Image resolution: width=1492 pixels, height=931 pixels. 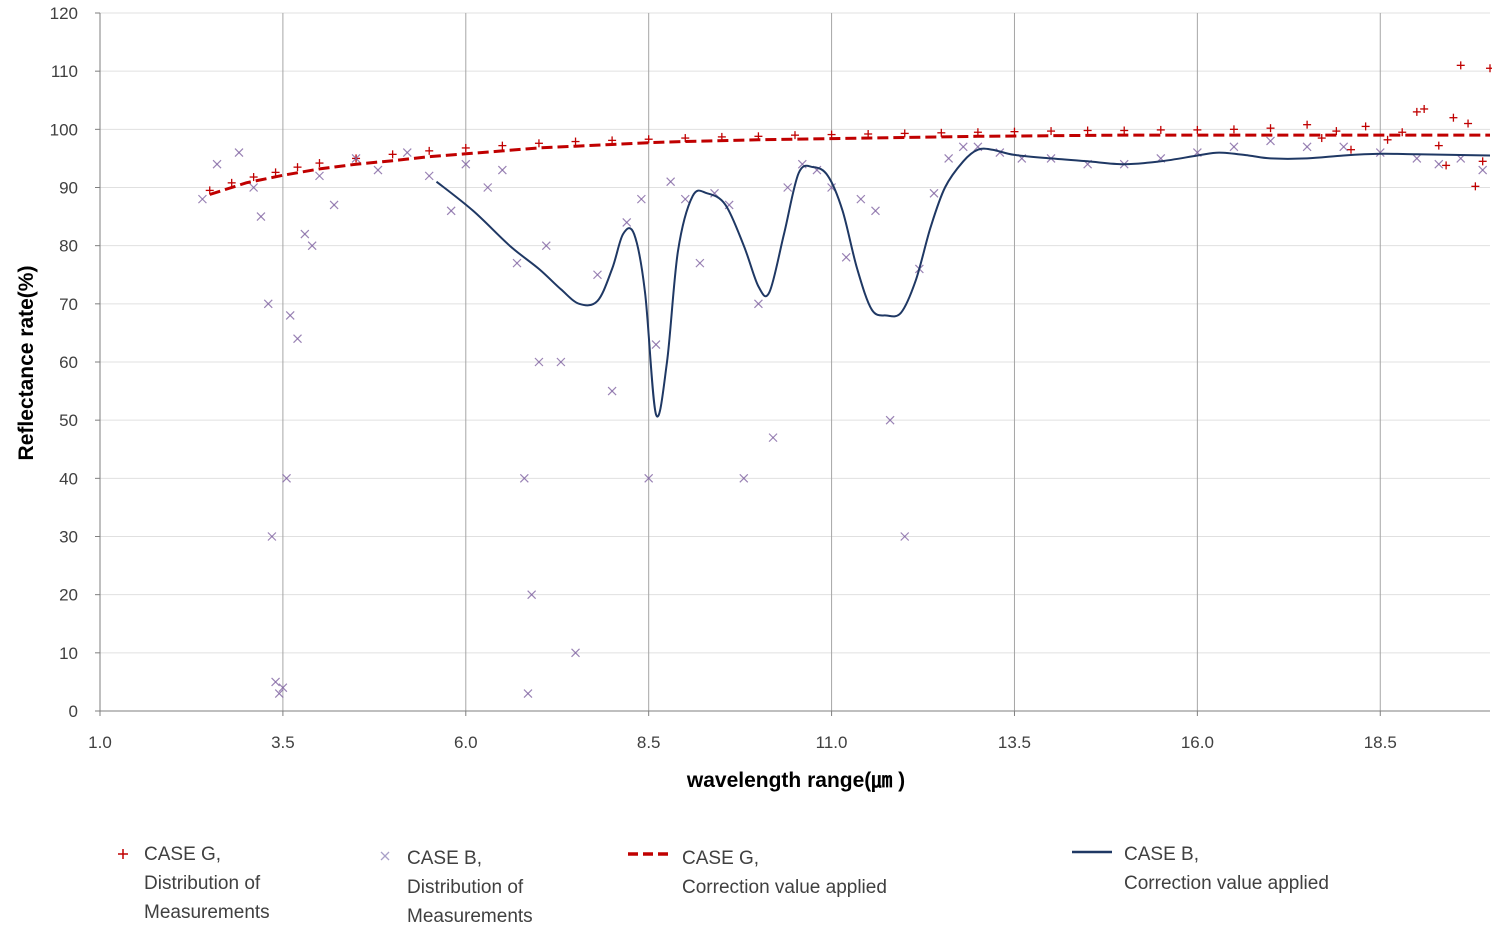 I want to click on legend-item-case-g-measurements: CASE G, Distribution of Measurements, so click(x=191, y=883).